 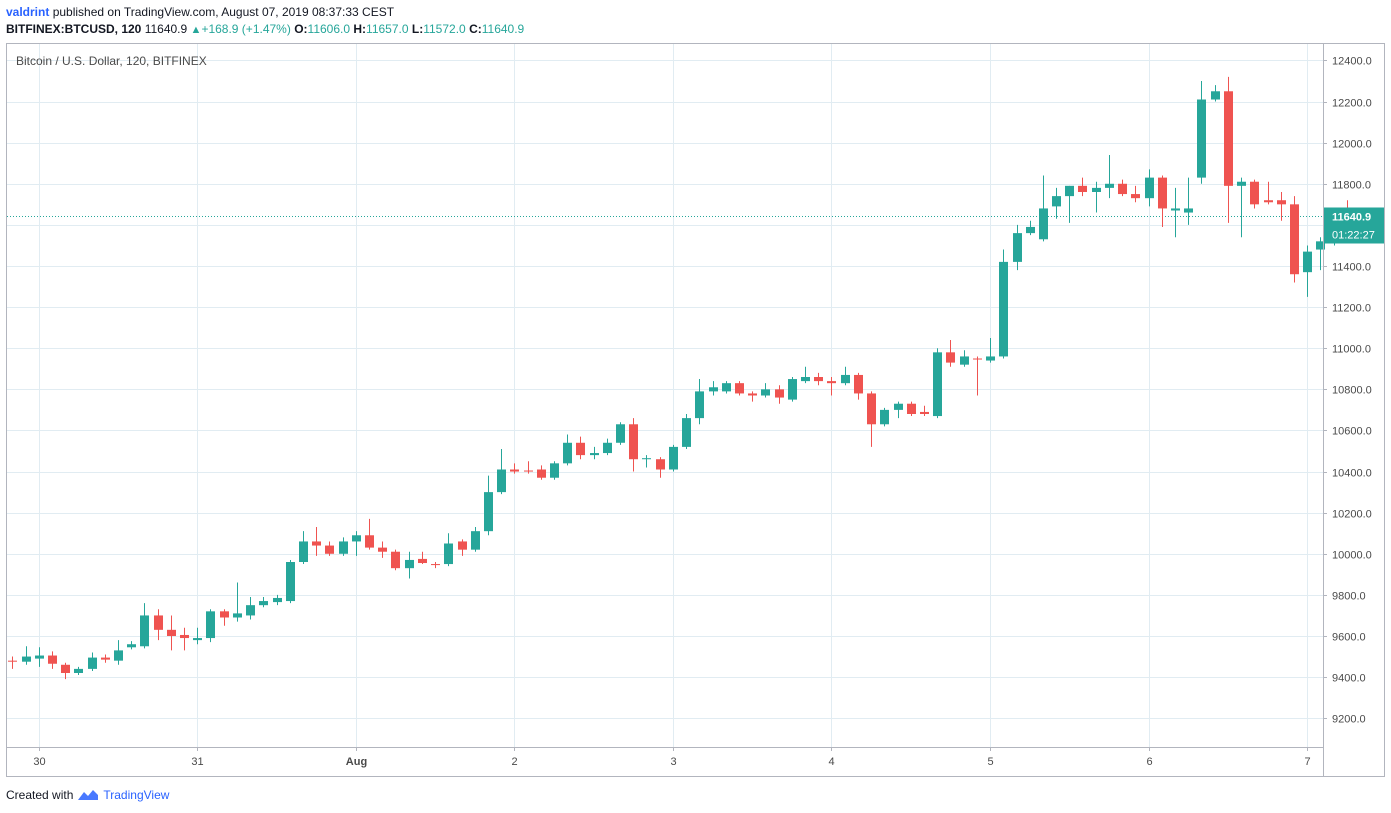 What do you see at coordinates (1352, 391) in the screenshot?
I see `price-tick-label: 10800.0` at bounding box center [1352, 391].